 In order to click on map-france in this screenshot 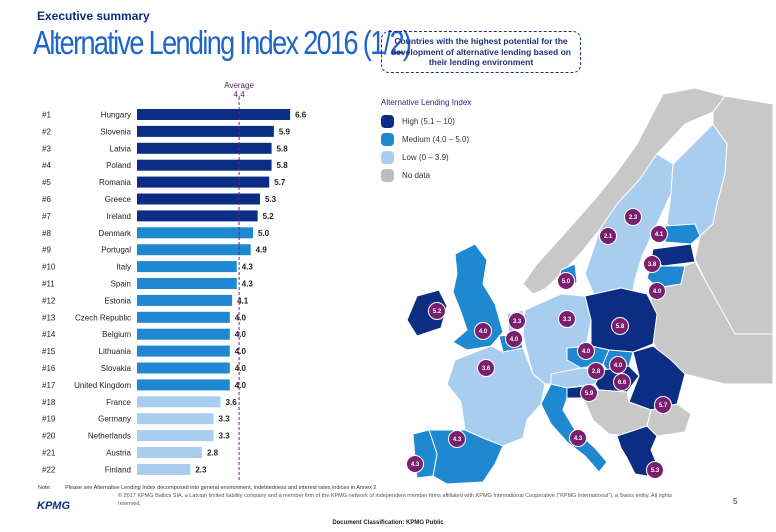, I will do `click(496, 396)`.